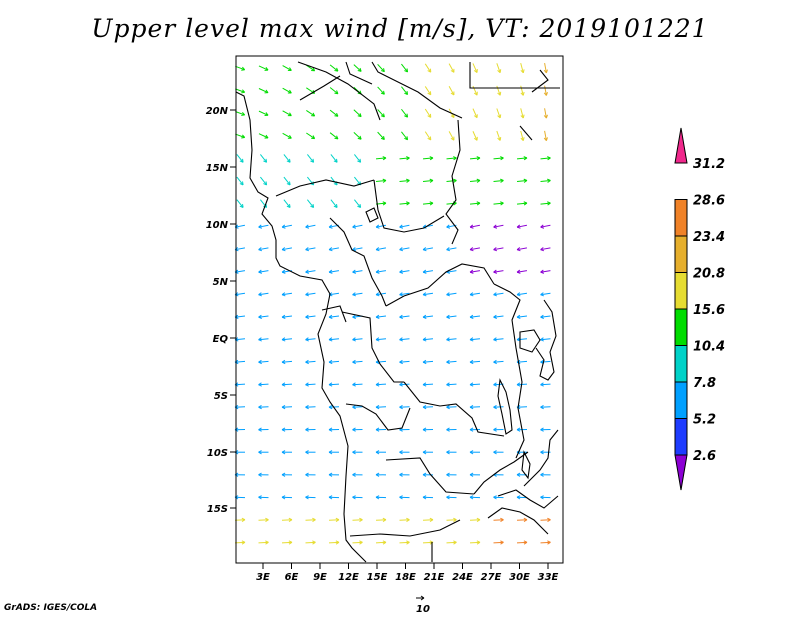 The image size is (800, 618). I want to click on border-chad, so click(417, 90).